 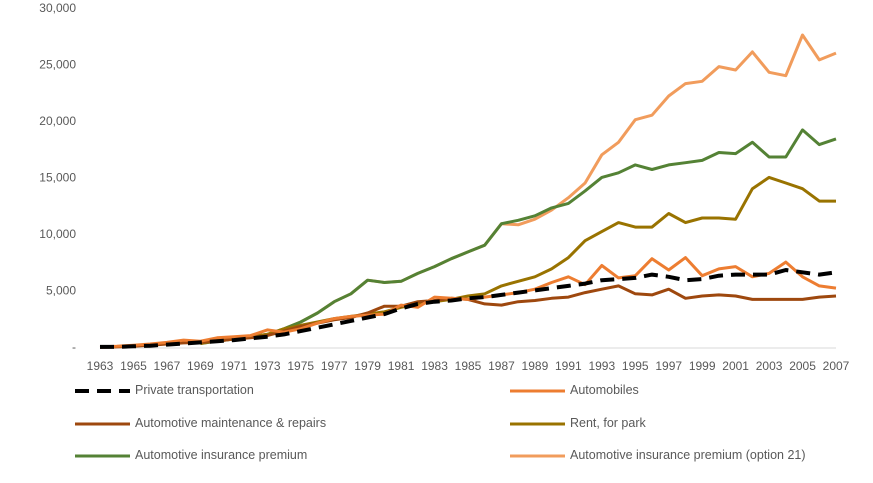 What do you see at coordinates (200, 366) in the screenshot?
I see `x-tick-label: 1969` at bounding box center [200, 366].